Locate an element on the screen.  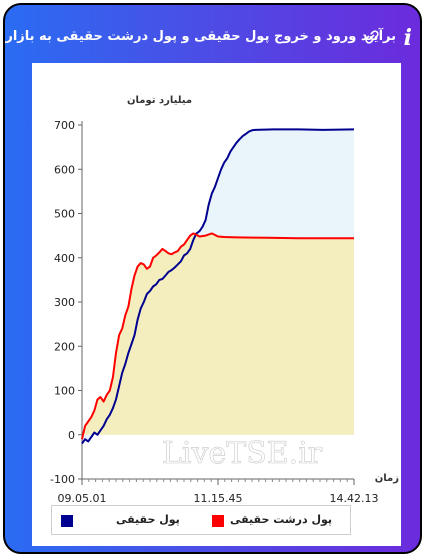
y-tick-label-400: 400 is located at coordinates (64, 258).